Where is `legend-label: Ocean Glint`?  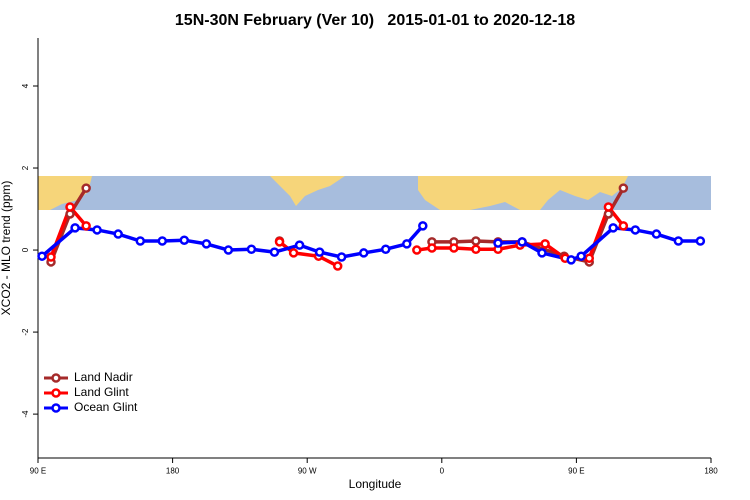 legend-label: Ocean Glint is located at coordinates (106, 407).